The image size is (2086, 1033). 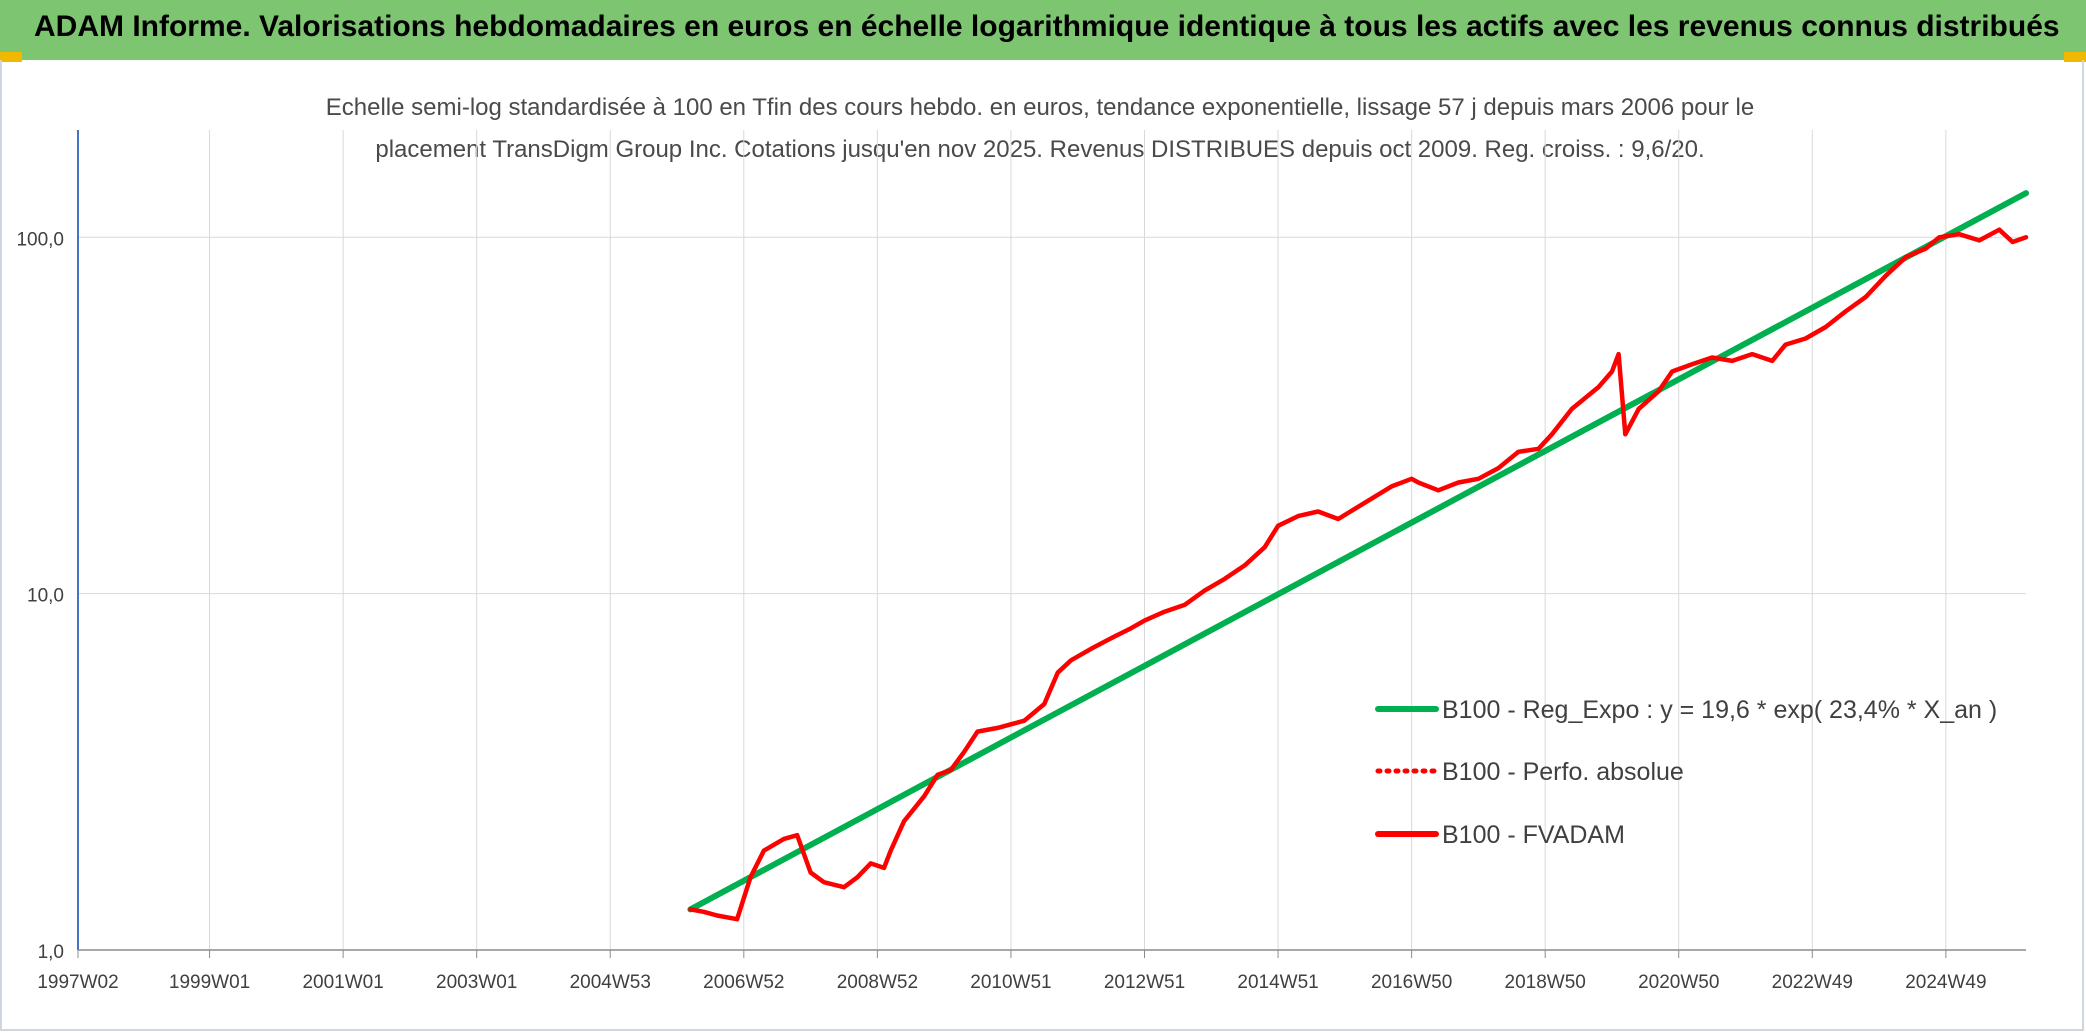 What do you see at coordinates (77, 982) in the screenshot?
I see `x-tick-label: 1997W02` at bounding box center [77, 982].